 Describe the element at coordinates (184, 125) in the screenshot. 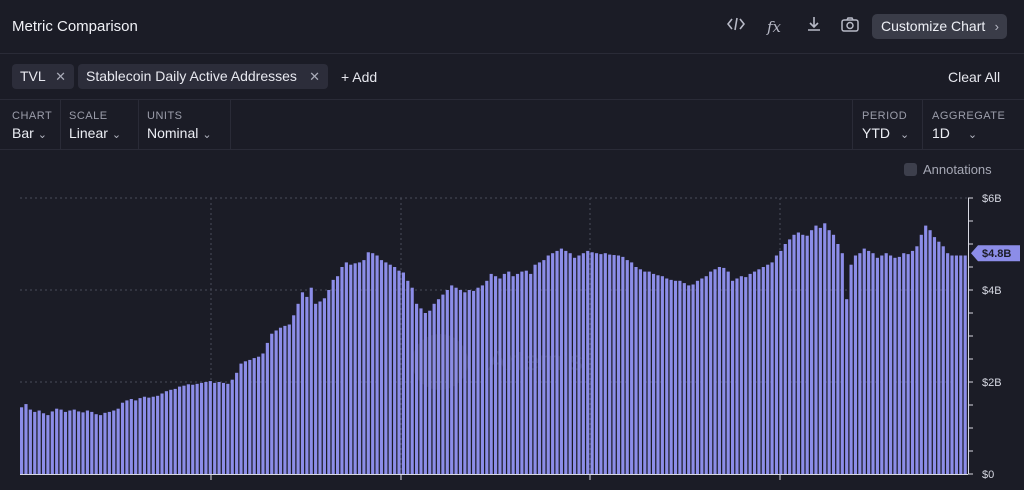

I see `units-control: UNITS Nominal ⌄` at that location.